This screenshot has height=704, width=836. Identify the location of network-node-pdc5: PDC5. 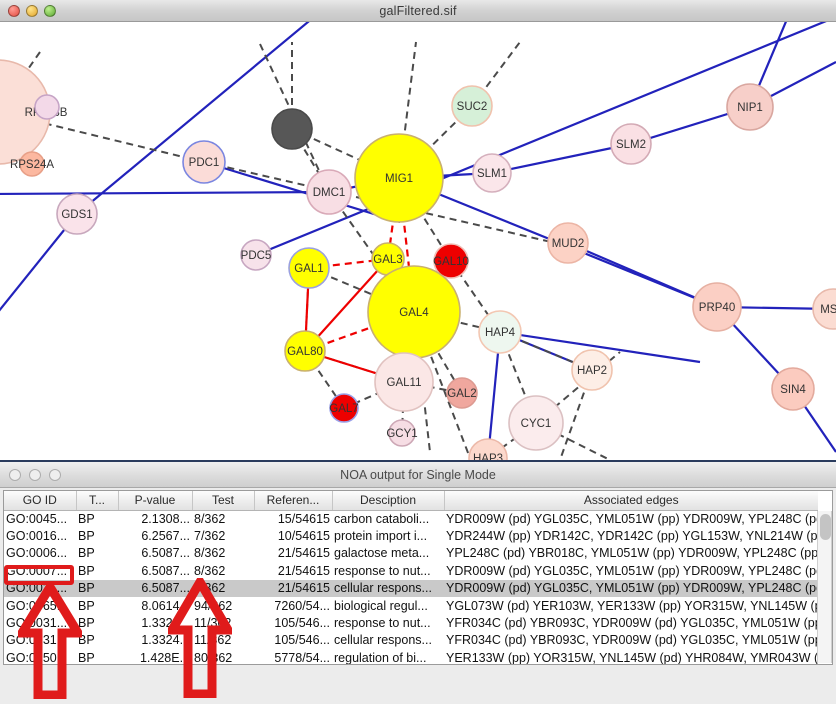
(256, 255).